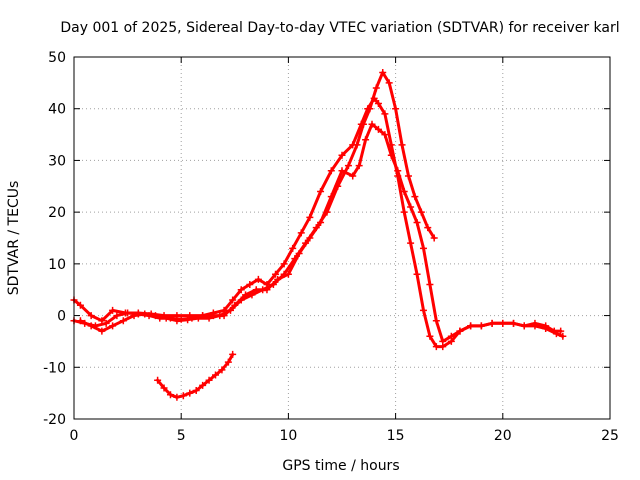 The height and width of the screenshot is (480, 640). I want to click on x-tick-label: 25, so click(610, 436).